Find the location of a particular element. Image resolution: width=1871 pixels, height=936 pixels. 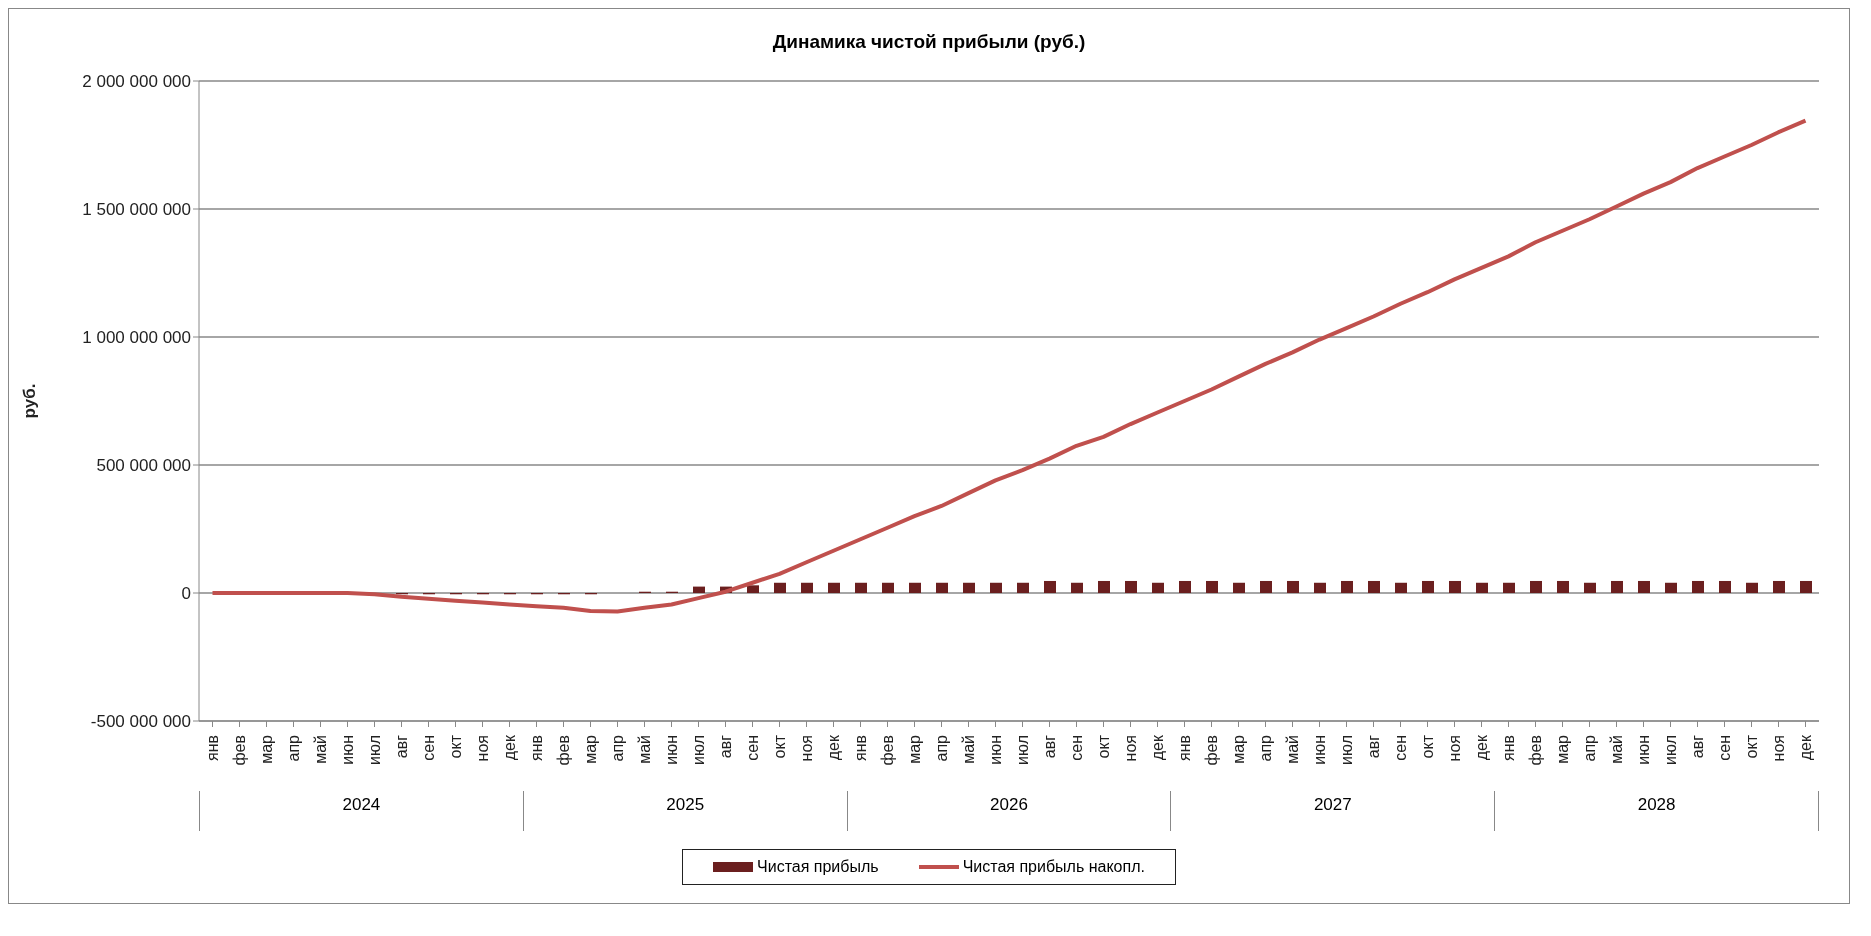

text: 2026 is located at coordinates (1008, 811).